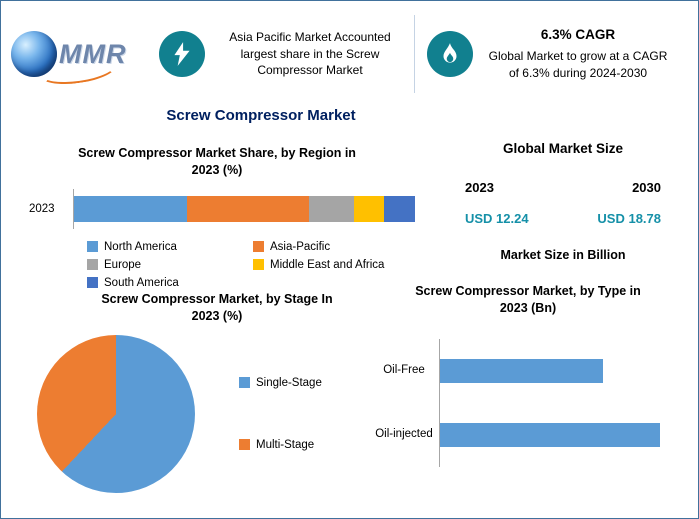 The width and height of the screenshot is (699, 519). Describe the element at coordinates (550, 434) in the screenshot. I see `type-bar-oil-injected` at that location.